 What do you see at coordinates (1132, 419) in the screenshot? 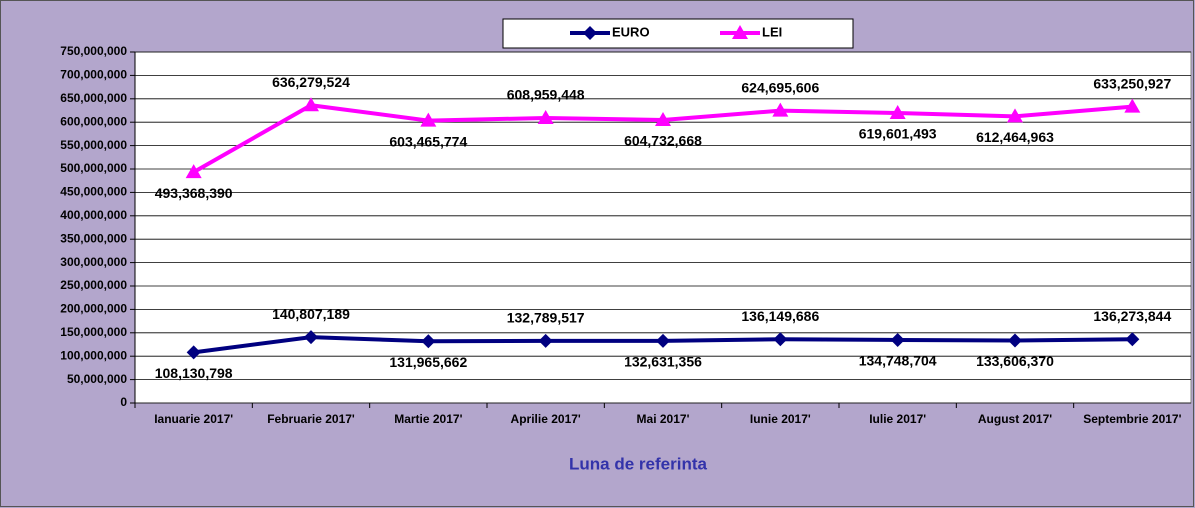
I see `x-tick-label: Septembrie 2017'` at bounding box center [1132, 419].